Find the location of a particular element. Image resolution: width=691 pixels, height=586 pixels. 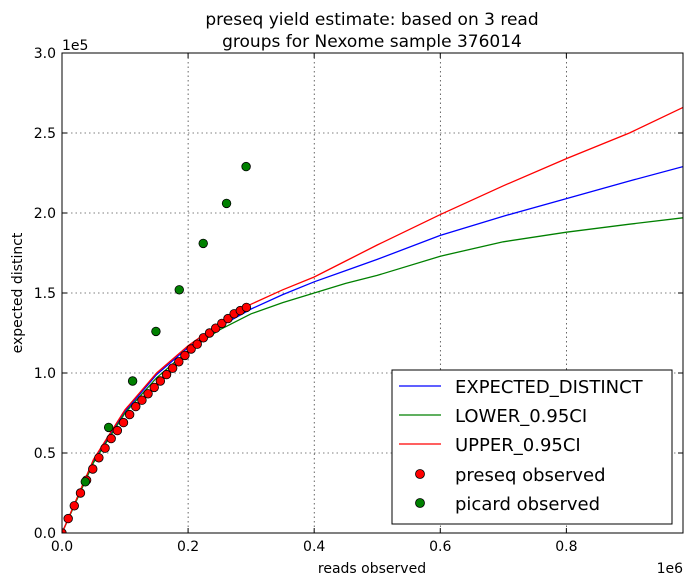

y-tick-label: 0.5 is located at coordinates (45, 454).